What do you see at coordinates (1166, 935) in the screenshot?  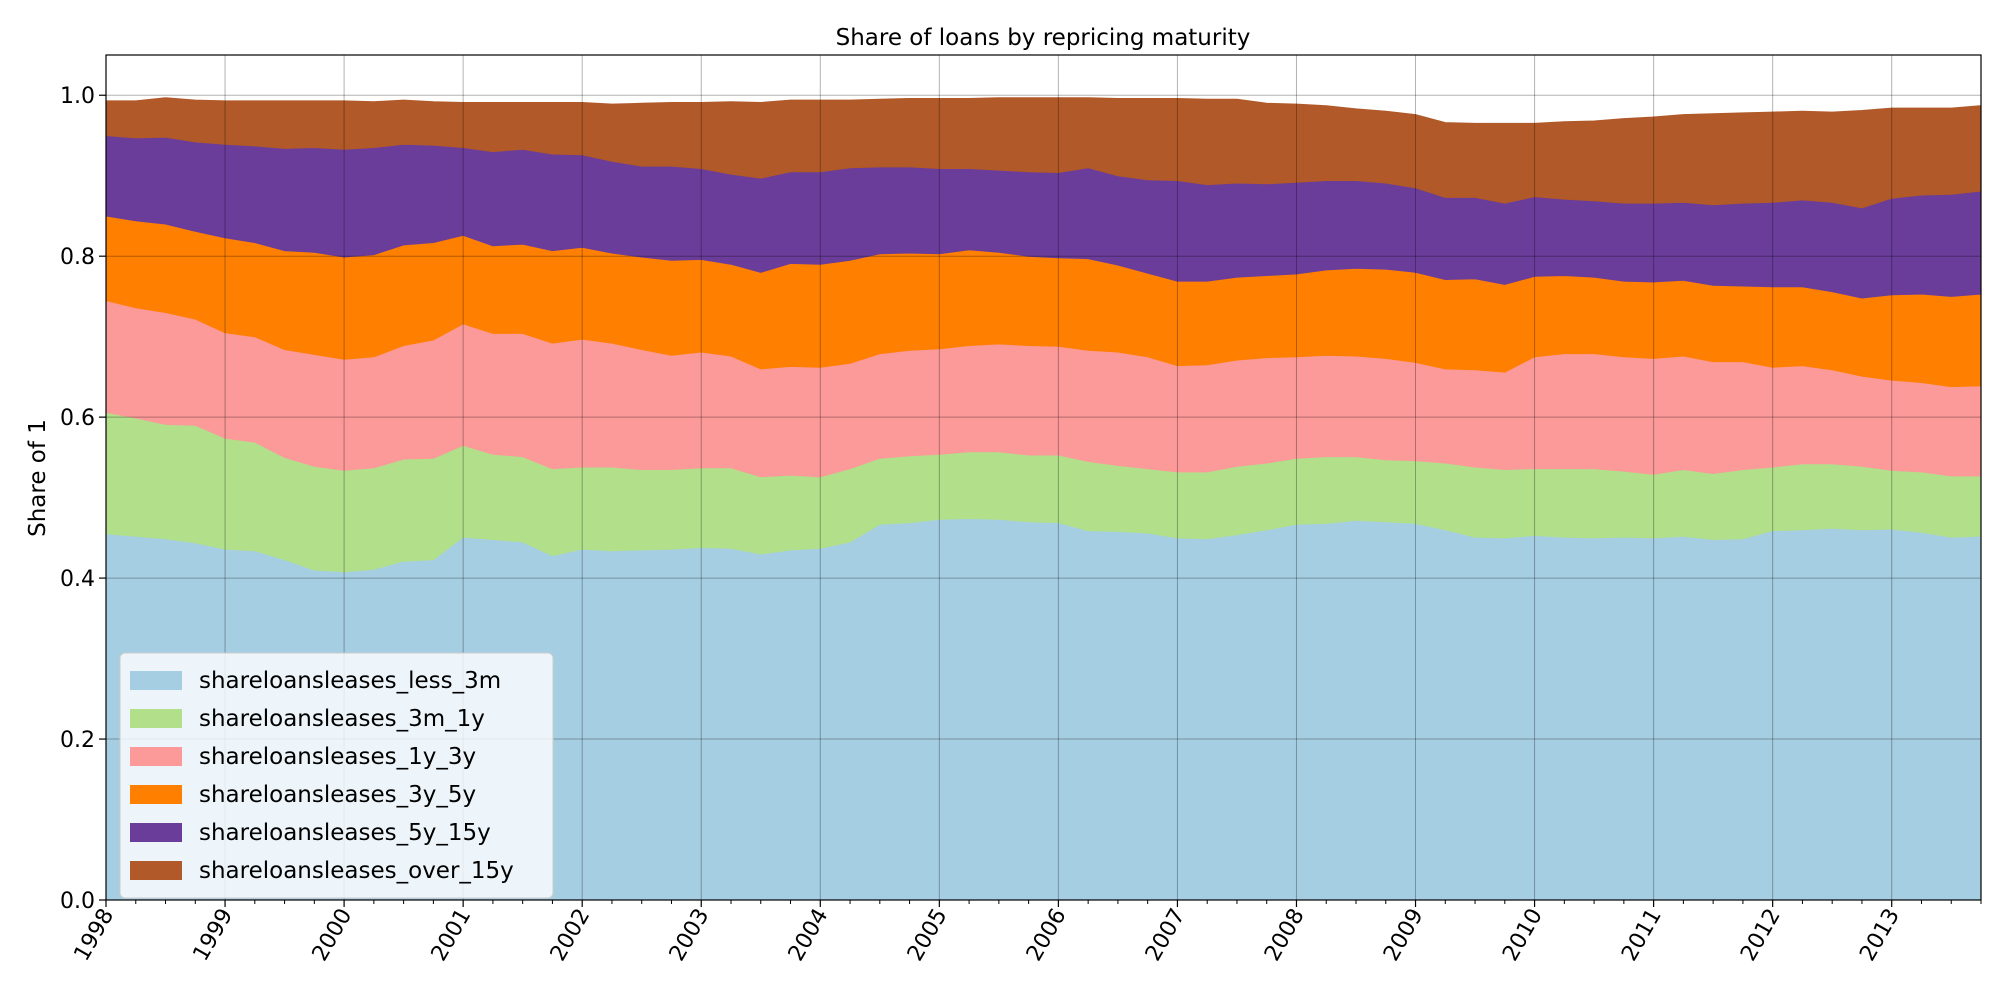 I see `x-tick-label: 2007` at bounding box center [1166, 935].